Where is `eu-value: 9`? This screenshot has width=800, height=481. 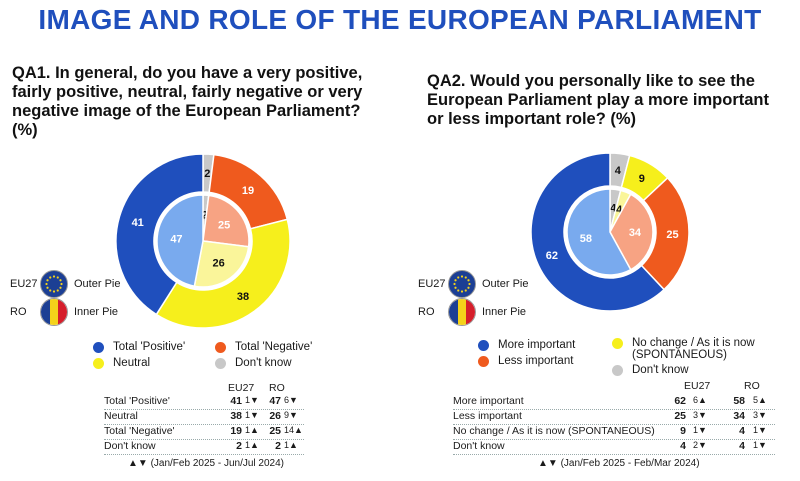 eu-value: 9 is located at coordinates (683, 431).